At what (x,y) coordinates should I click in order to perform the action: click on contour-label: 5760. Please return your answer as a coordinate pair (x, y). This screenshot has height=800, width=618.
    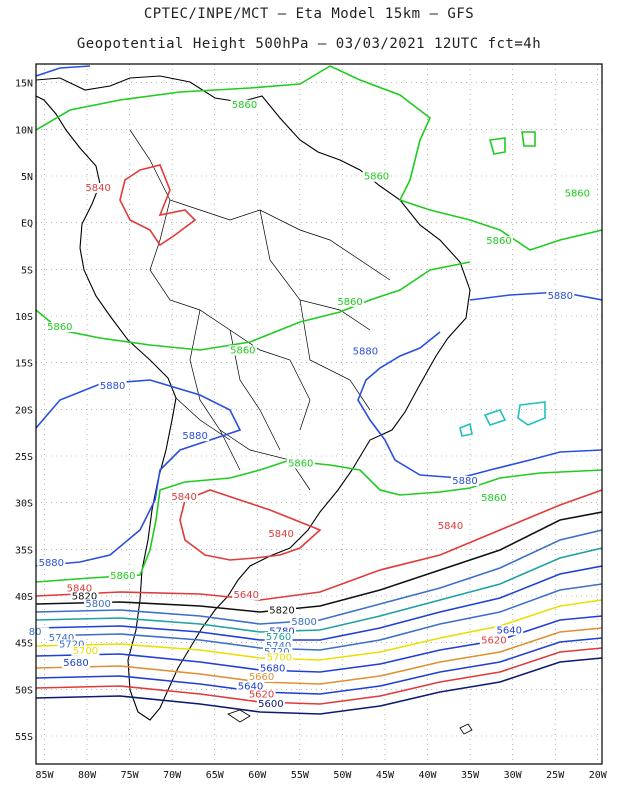
    Looking at the image, I should click on (278, 637).